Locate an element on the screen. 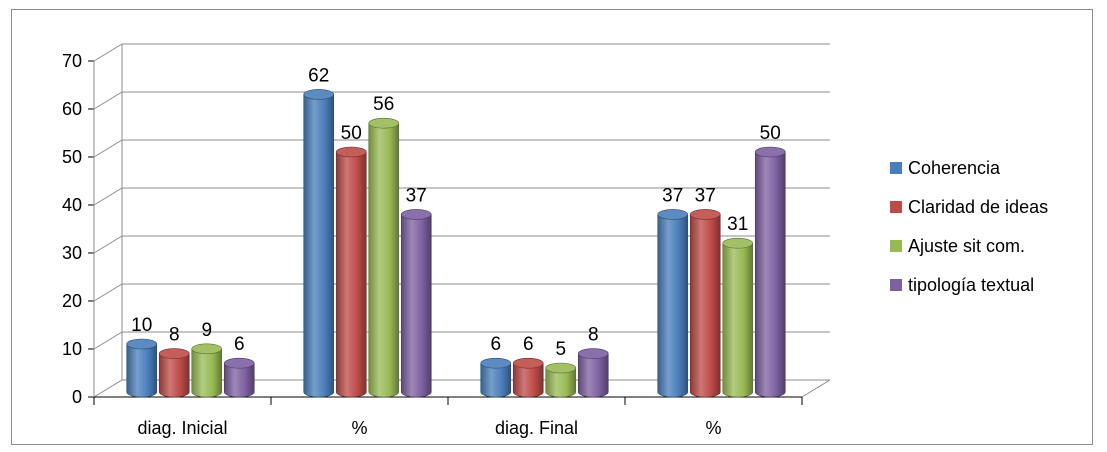 The height and width of the screenshot is (452, 1107). x-tick-label: diag. Final is located at coordinates (536, 428).